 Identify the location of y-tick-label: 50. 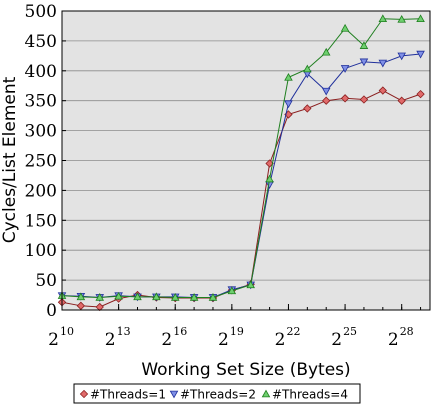
(46, 281).